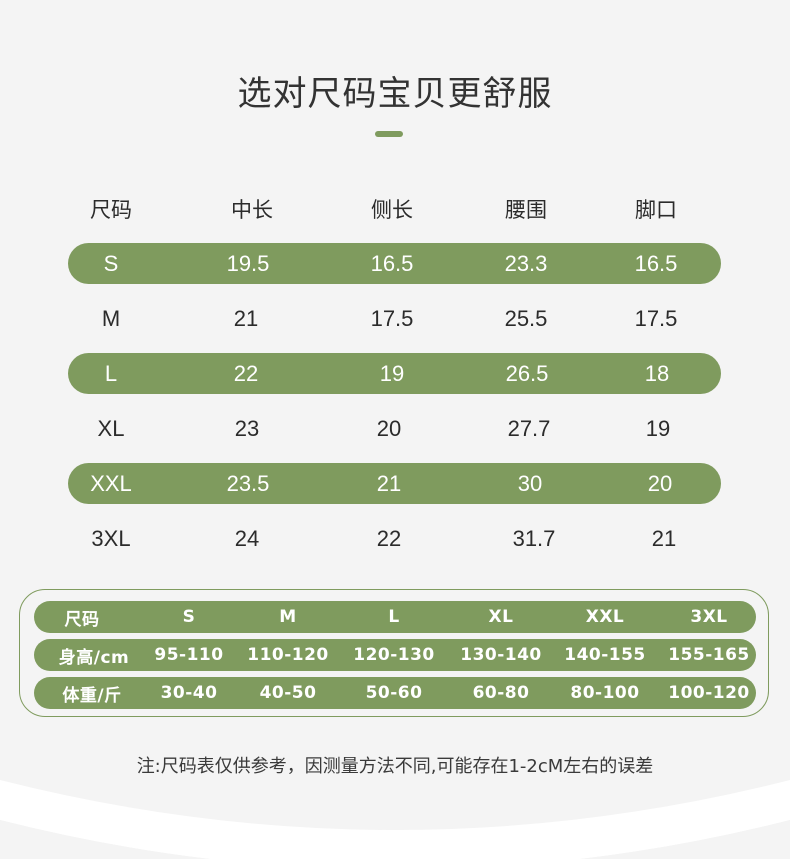  I want to click on value-cell: 25.5, so click(526, 318).